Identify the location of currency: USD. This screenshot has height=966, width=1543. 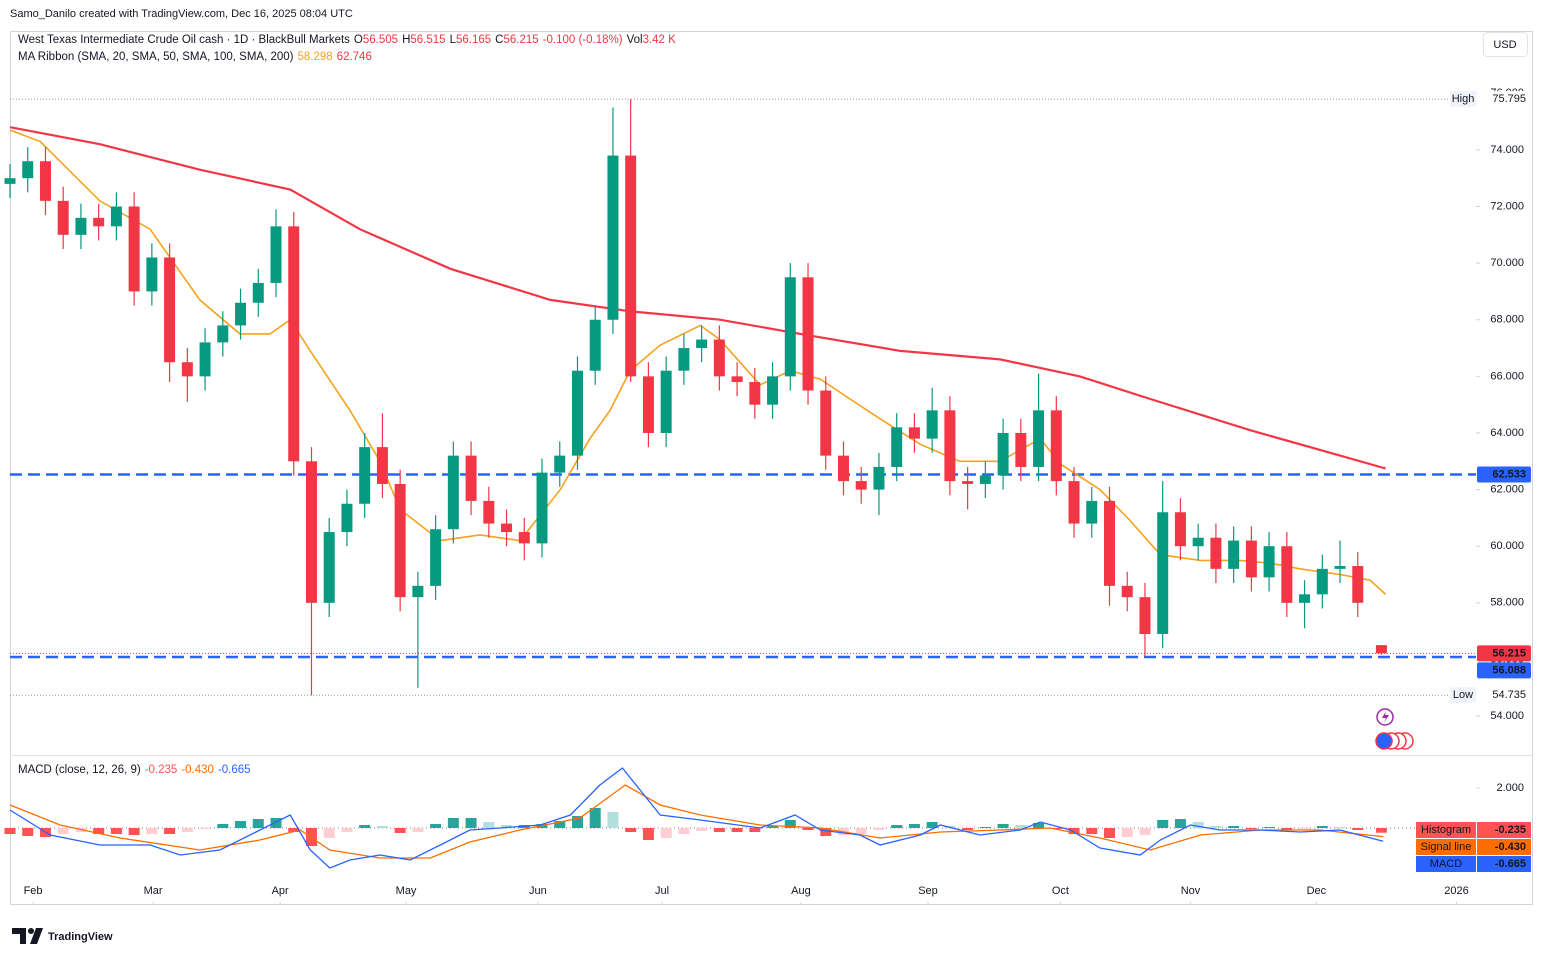
(1504, 45).